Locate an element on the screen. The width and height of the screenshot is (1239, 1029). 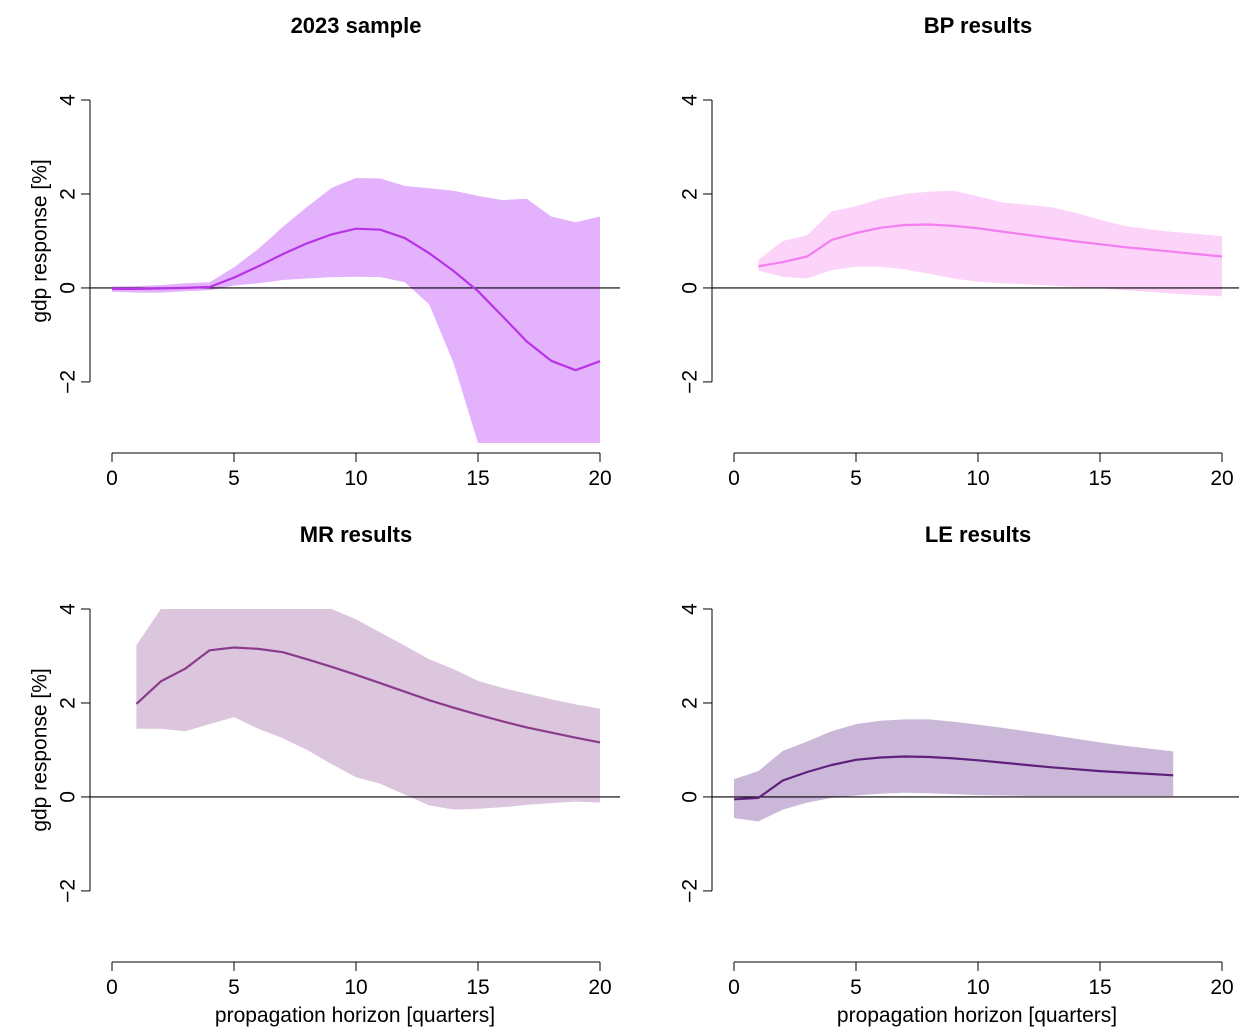
panel-title: MR results is located at coordinates (356, 534).